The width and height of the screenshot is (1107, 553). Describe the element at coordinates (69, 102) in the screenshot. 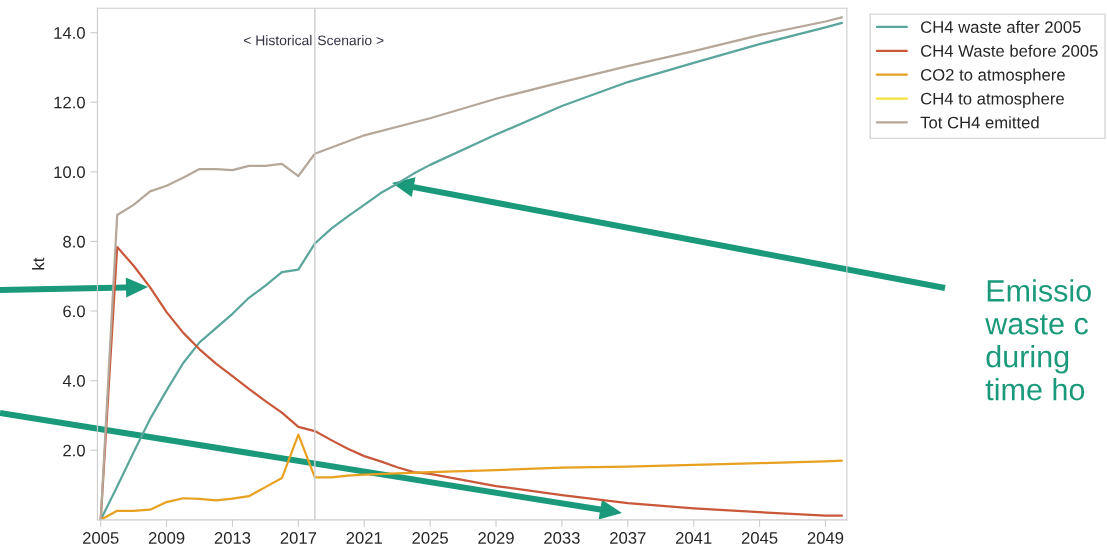

I see `y-tick-label: 12.0` at that location.